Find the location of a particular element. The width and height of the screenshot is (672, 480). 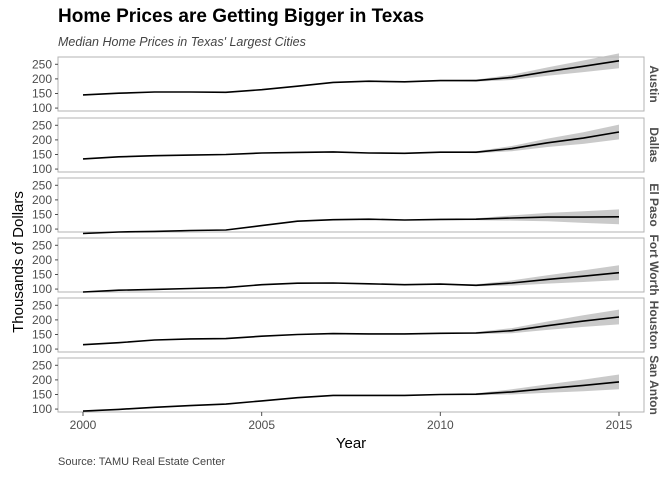

x-axis-title: Year is located at coordinates (351, 443).